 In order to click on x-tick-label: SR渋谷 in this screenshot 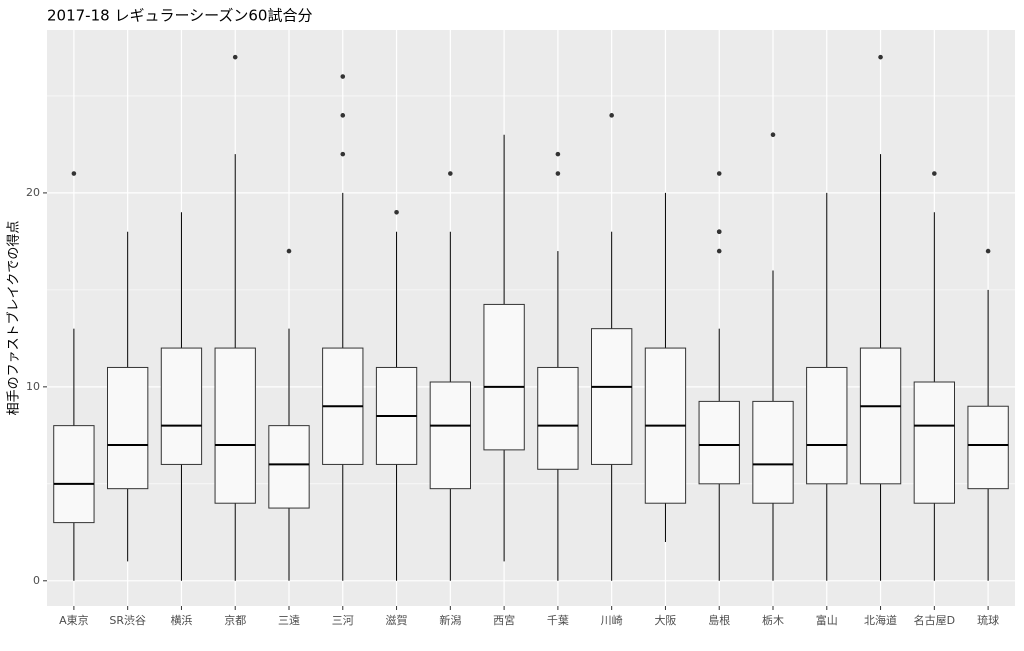, I will do `click(127, 620)`.